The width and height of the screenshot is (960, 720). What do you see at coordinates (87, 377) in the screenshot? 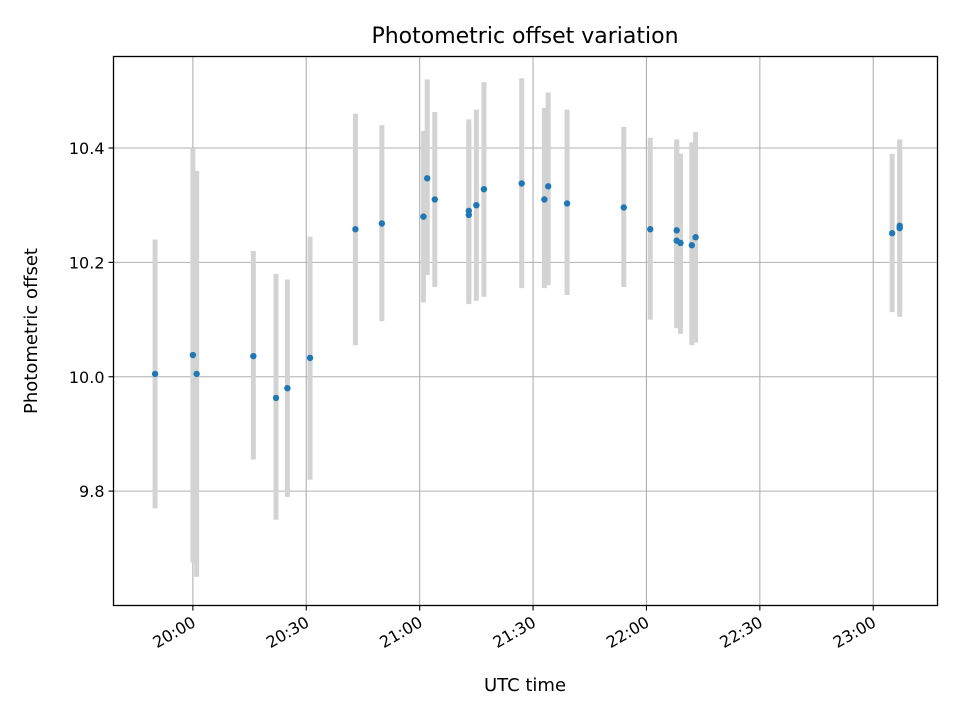
I see `y-tick-label: 10.0` at bounding box center [87, 377].